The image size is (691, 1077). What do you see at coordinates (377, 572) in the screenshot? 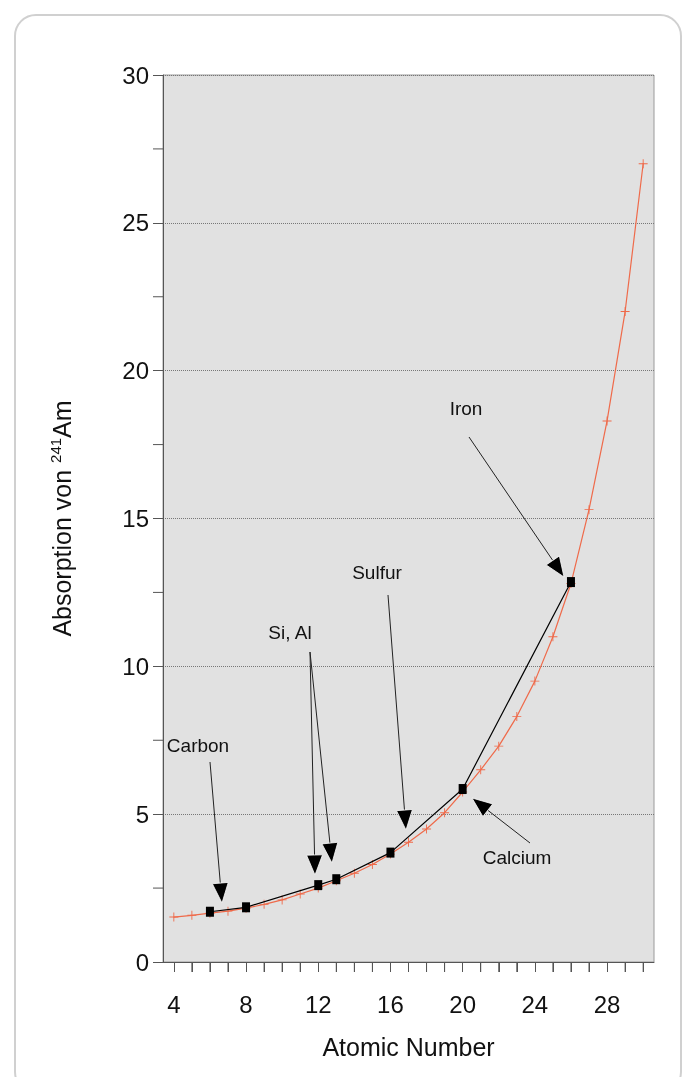
I see `annotation: Sulfur` at bounding box center [377, 572].